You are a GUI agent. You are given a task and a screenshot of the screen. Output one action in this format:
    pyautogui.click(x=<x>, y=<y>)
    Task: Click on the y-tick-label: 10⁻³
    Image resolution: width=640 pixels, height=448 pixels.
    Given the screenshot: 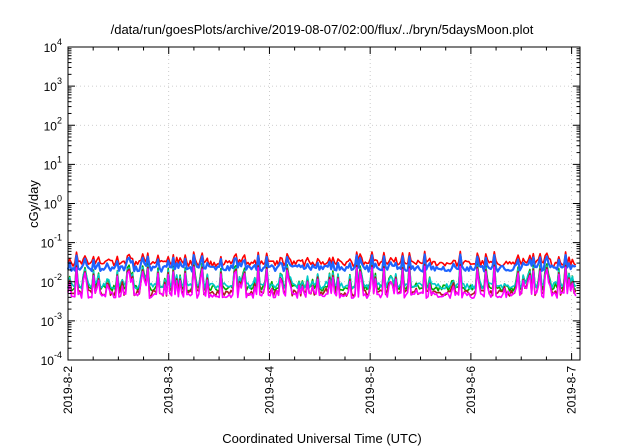 What is the action you would take?
    pyautogui.click(x=51, y=320)
    